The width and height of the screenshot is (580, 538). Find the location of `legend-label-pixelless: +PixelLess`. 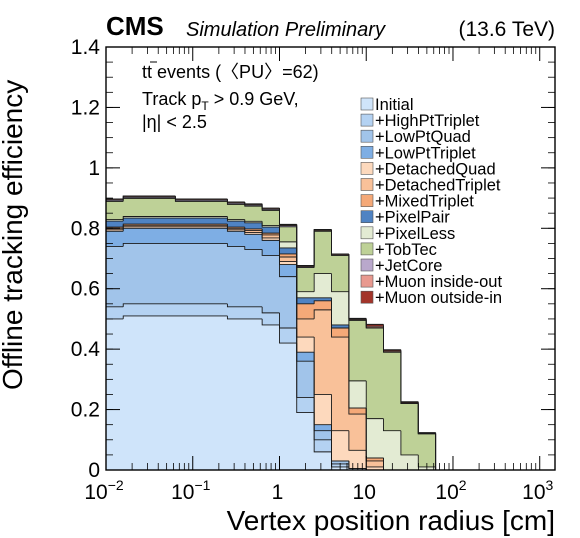

legend-label-pixelless: +PixelLess is located at coordinates (415, 234).